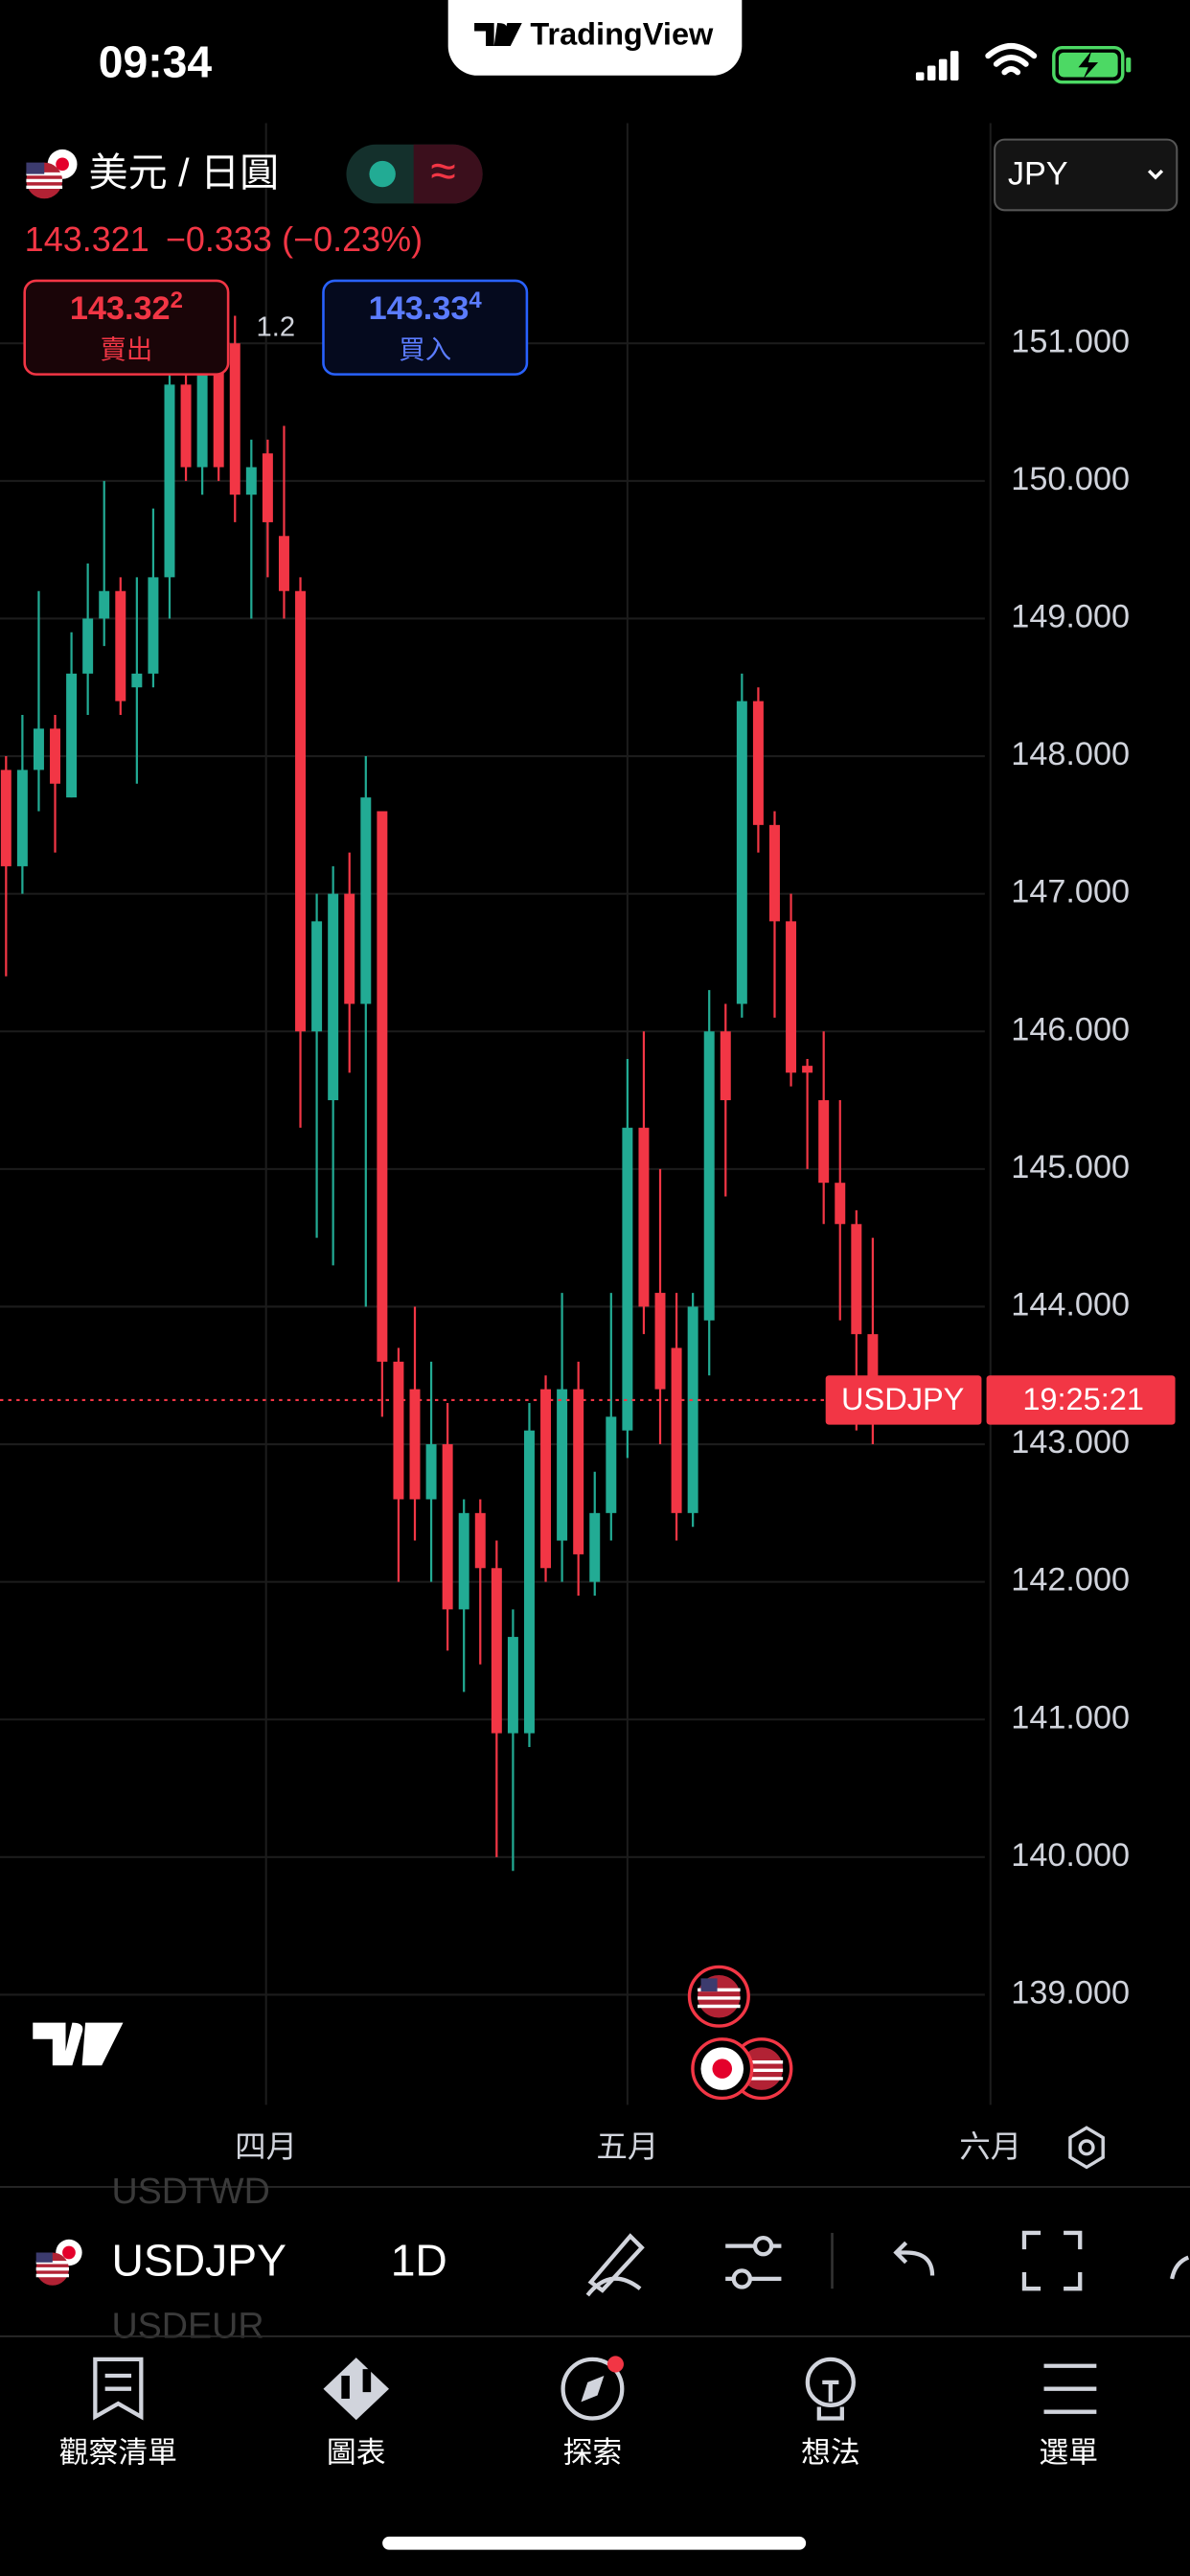  What do you see at coordinates (1070, 616) in the screenshot?
I see `y-tick-label: 149.000` at bounding box center [1070, 616].